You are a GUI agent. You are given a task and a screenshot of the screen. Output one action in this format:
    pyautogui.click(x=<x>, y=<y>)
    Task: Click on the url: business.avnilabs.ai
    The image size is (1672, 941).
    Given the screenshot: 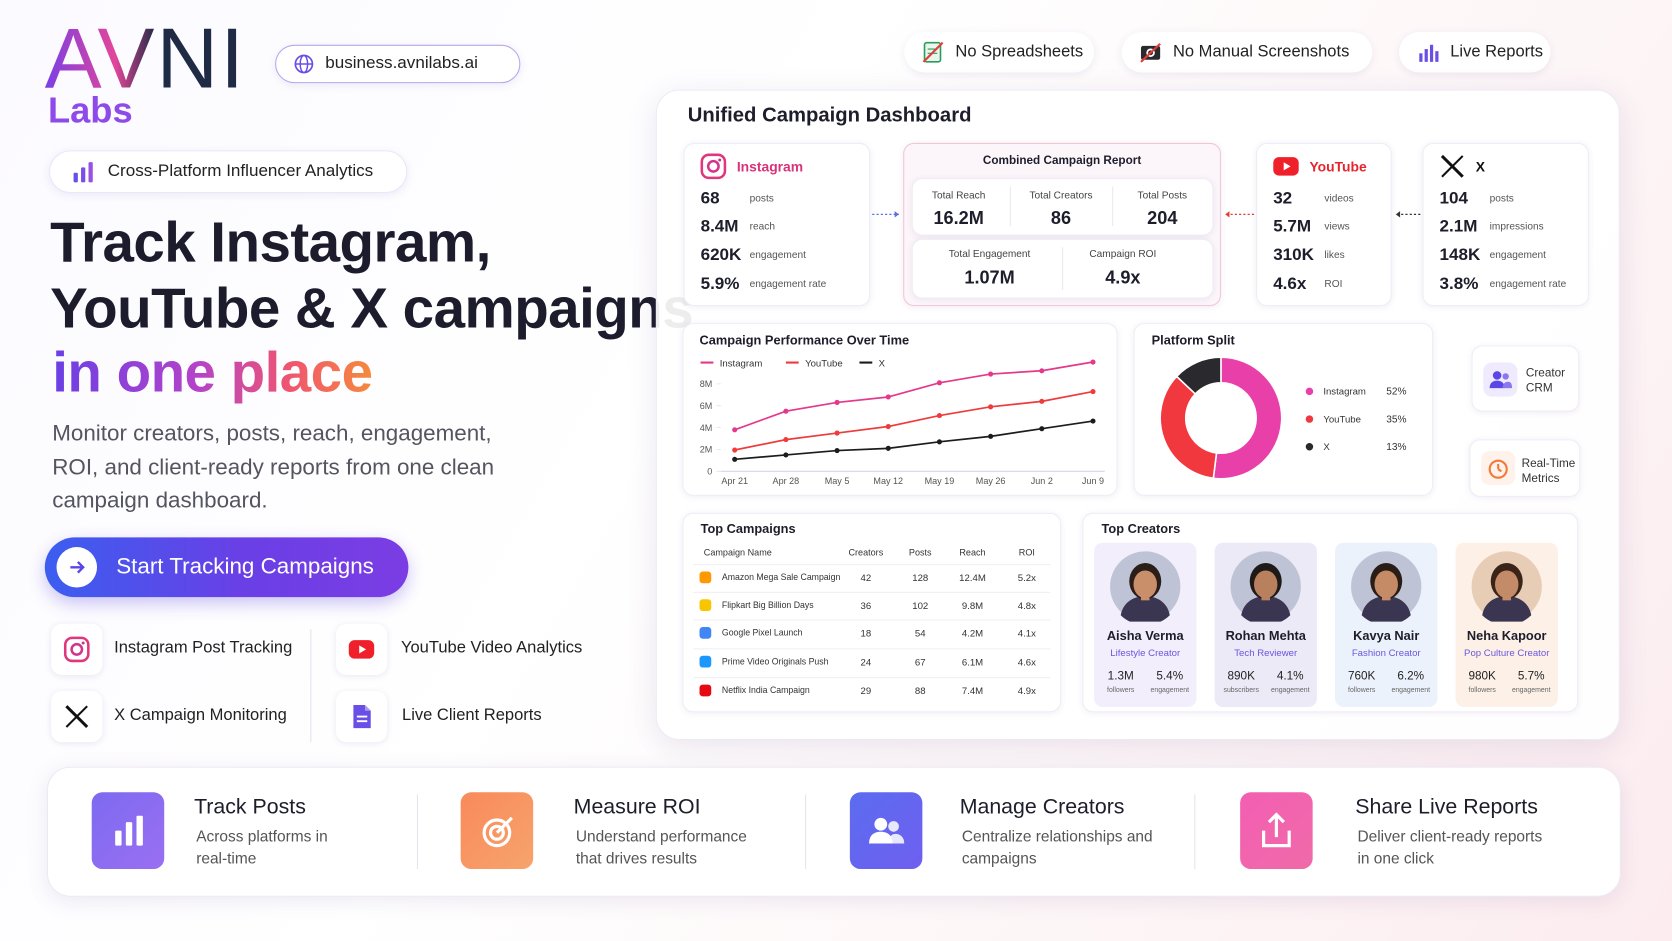 What is the action you would take?
    pyautogui.click(x=401, y=63)
    